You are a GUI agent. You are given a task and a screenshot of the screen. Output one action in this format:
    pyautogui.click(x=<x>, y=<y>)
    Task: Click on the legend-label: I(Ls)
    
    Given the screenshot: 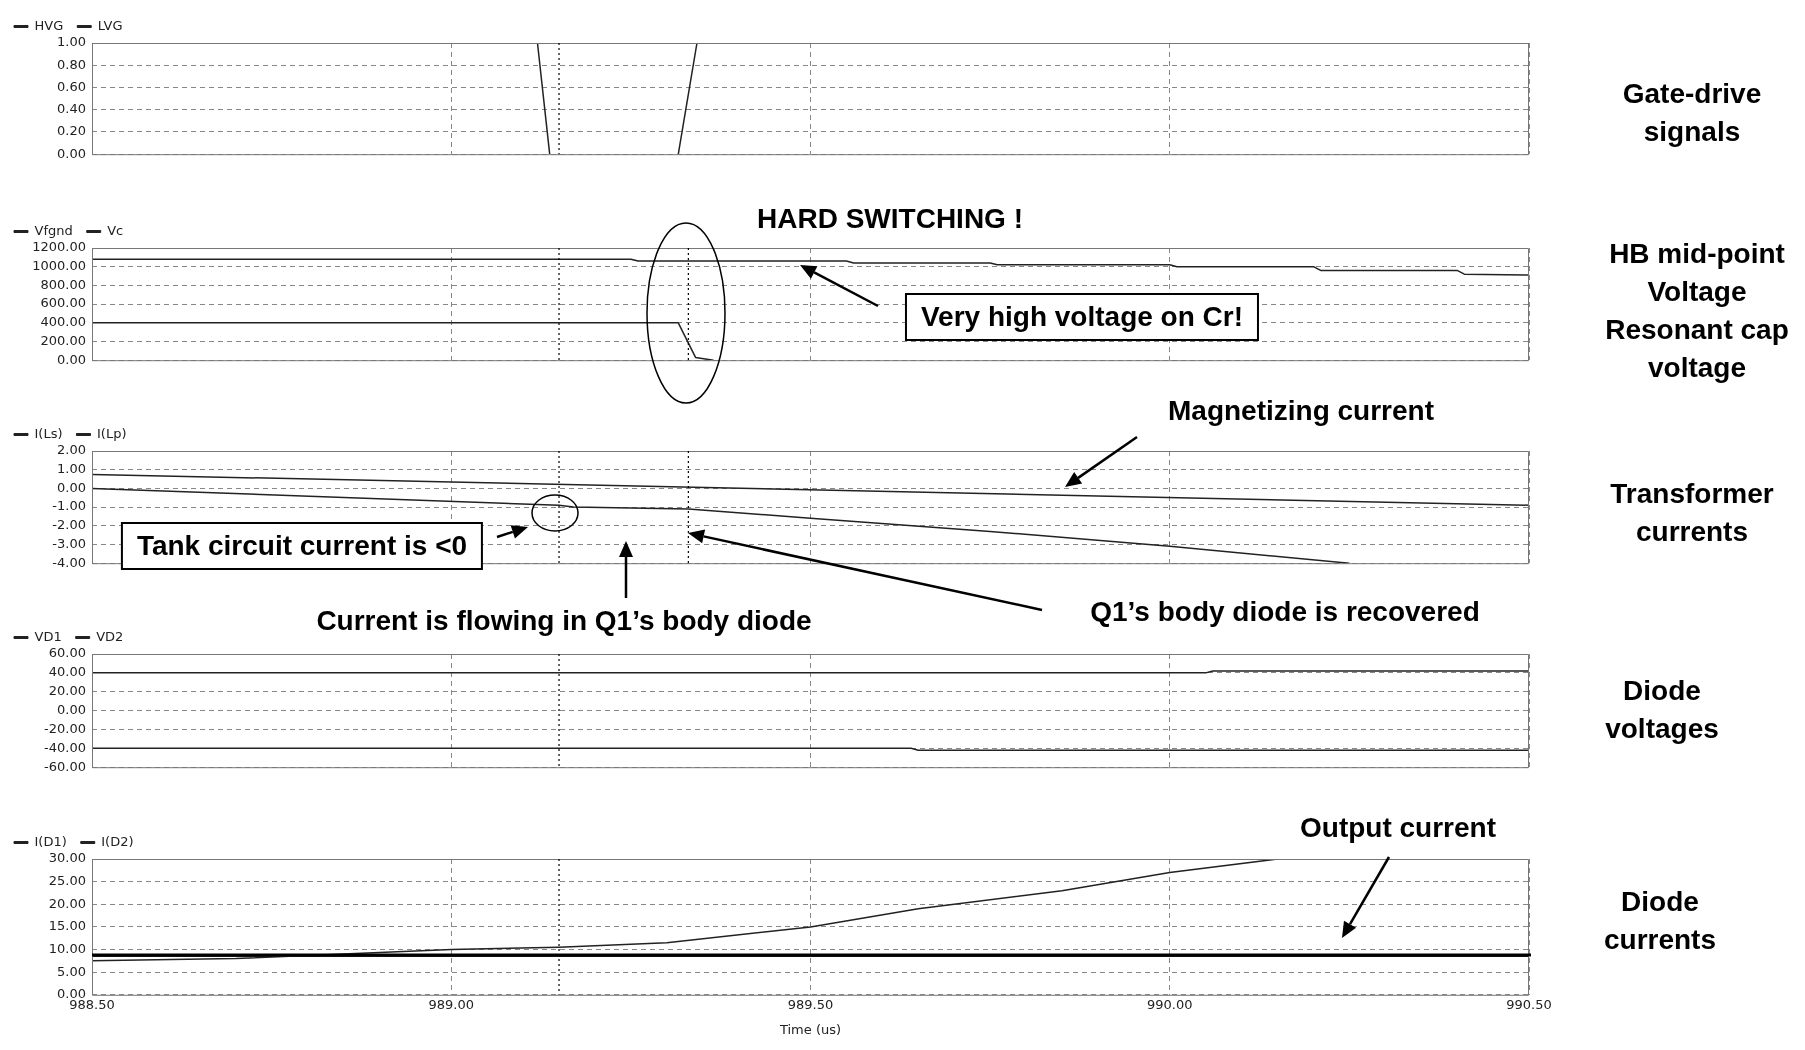 What is the action you would take?
    pyautogui.click(x=48, y=433)
    